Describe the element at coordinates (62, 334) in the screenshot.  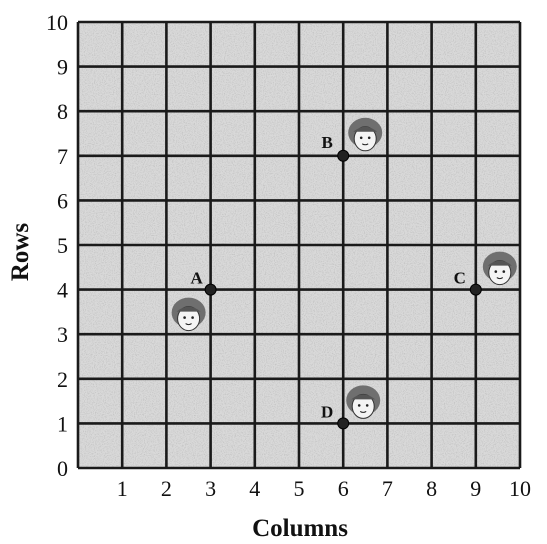
I see `y-tick-label: 3` at that location.